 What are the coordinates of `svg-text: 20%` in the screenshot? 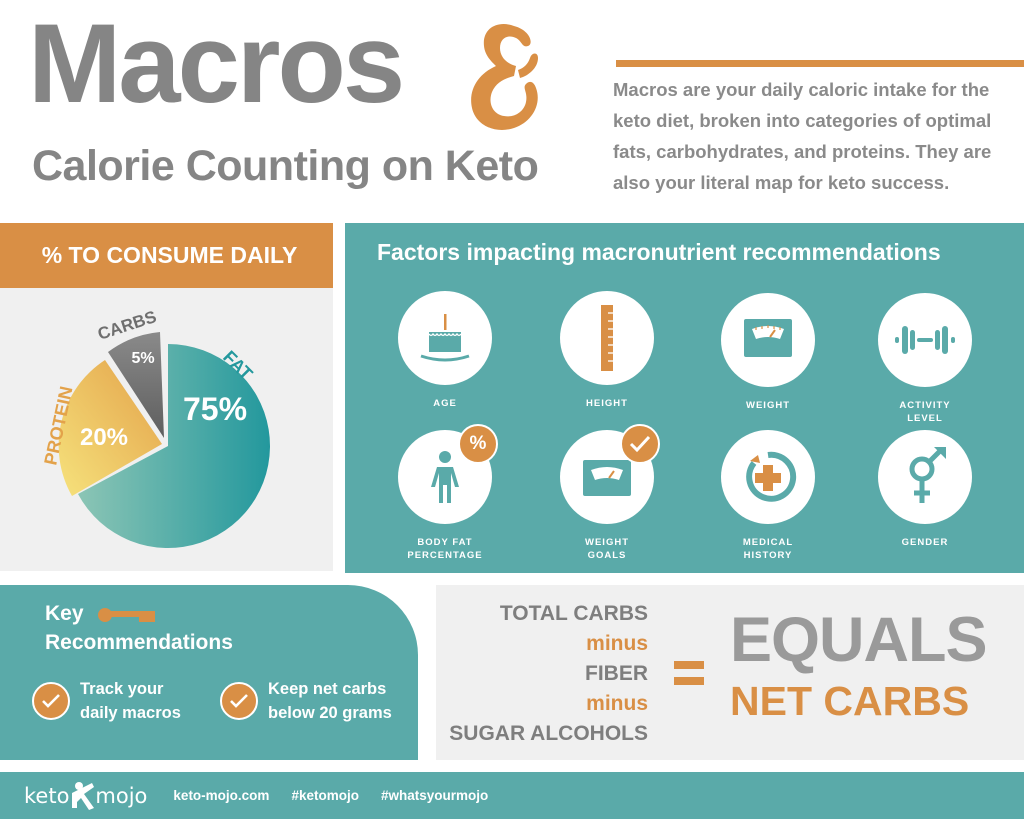 It's located at (104, 437).